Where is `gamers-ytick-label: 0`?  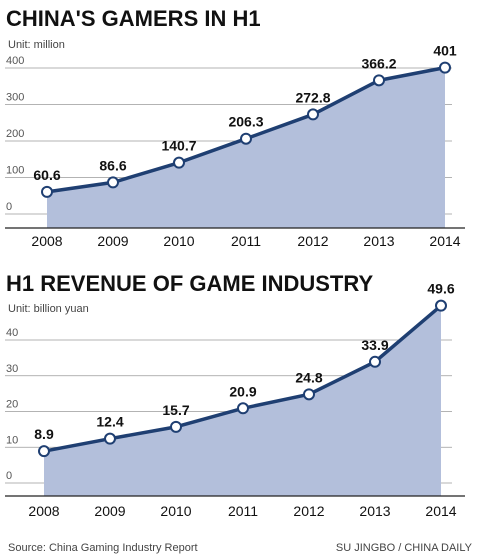 gamers-ytick-label: 0 is located at coordinates (9, 207).